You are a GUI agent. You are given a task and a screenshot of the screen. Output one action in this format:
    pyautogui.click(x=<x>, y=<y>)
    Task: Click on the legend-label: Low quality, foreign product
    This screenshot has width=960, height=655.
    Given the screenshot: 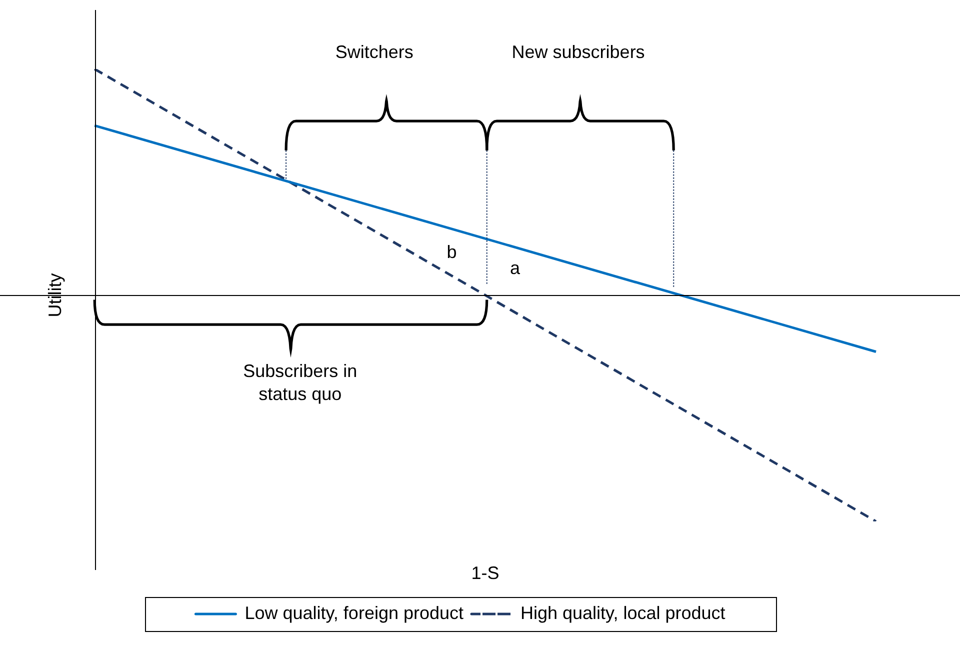 What is the action you would take?
    pyautogui.click(x=354, y=612)
    